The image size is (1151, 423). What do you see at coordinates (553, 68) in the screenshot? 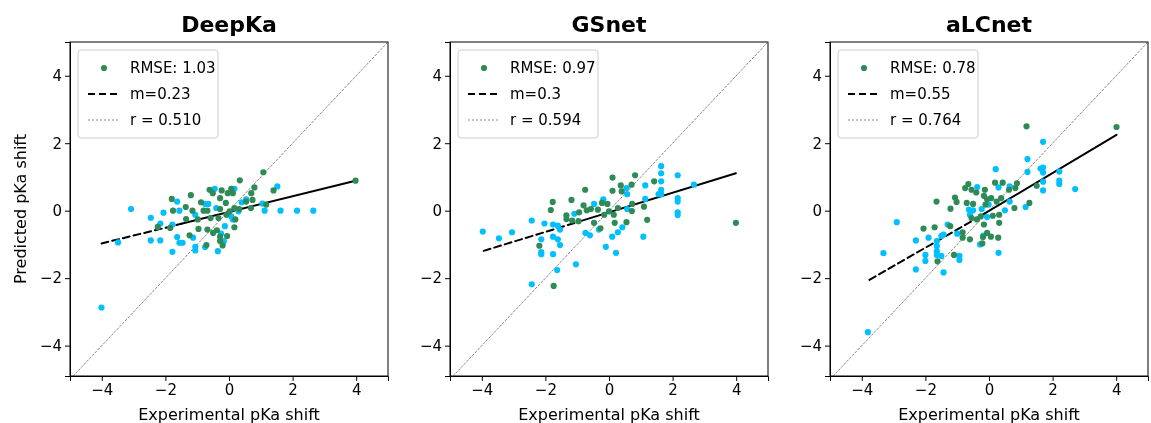
I see `legend-label: RMSE: 0.97` at bounding box center [553, 68].